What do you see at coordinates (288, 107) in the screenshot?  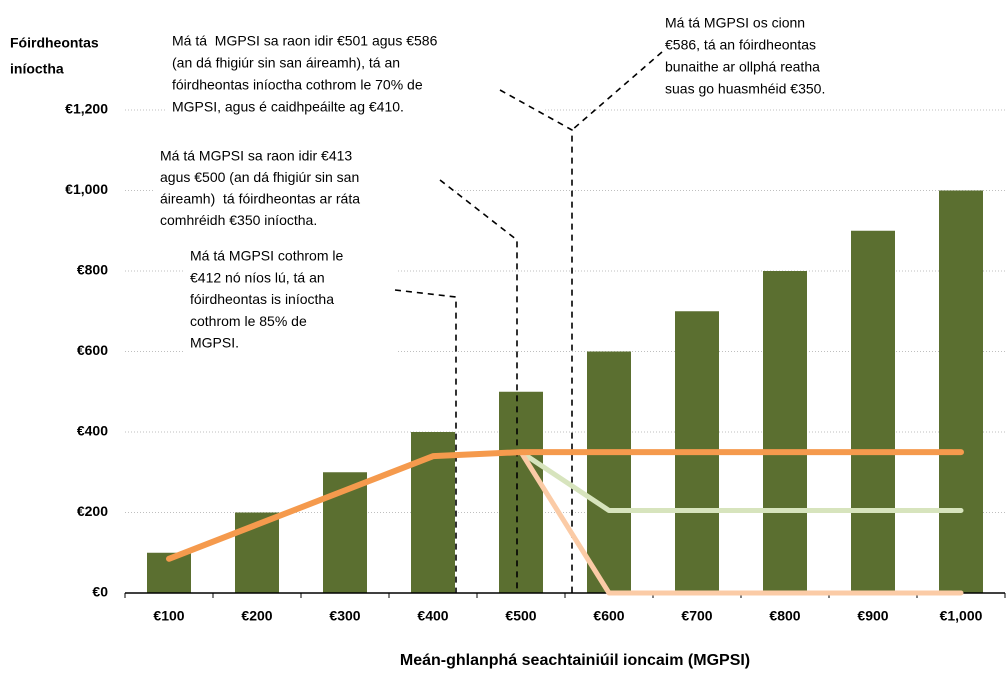 I see `annotation-text: MGPSI, agus é caidhpeáilte ag €410.` at bounding box center [288, 107].